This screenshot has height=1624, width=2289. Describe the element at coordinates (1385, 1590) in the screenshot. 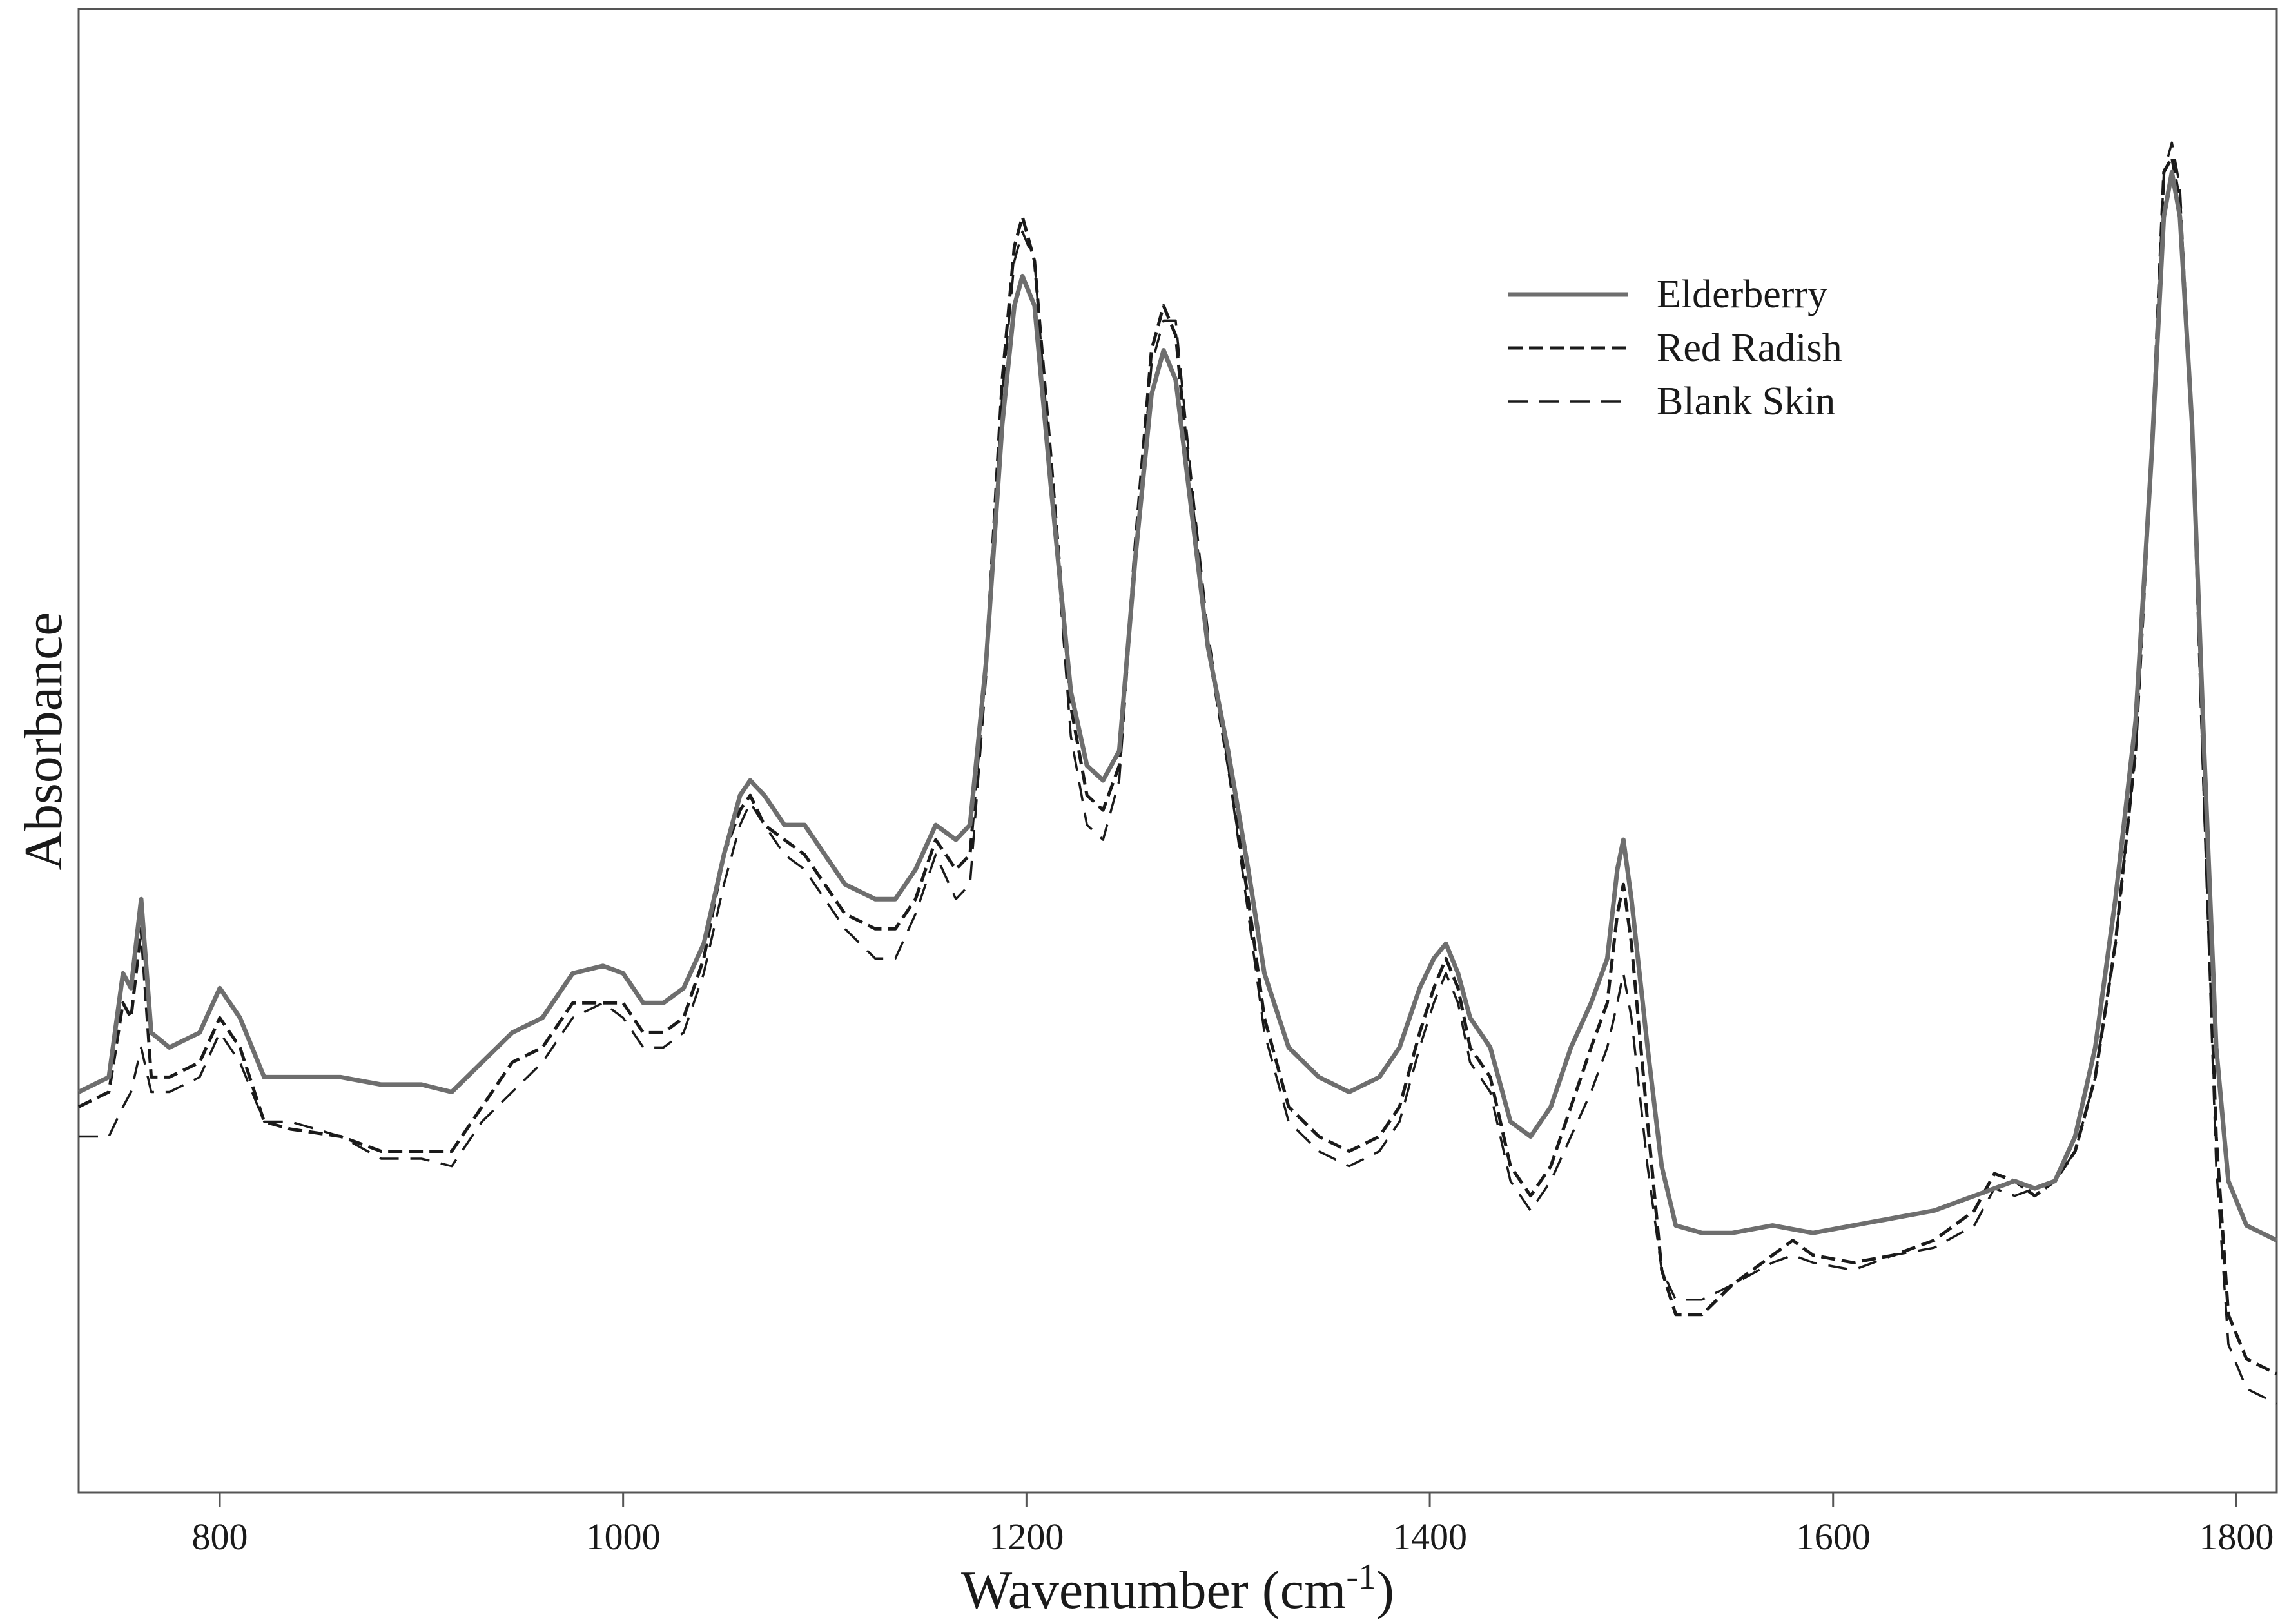

I see `x-axis-title-suffix: )` at that location.